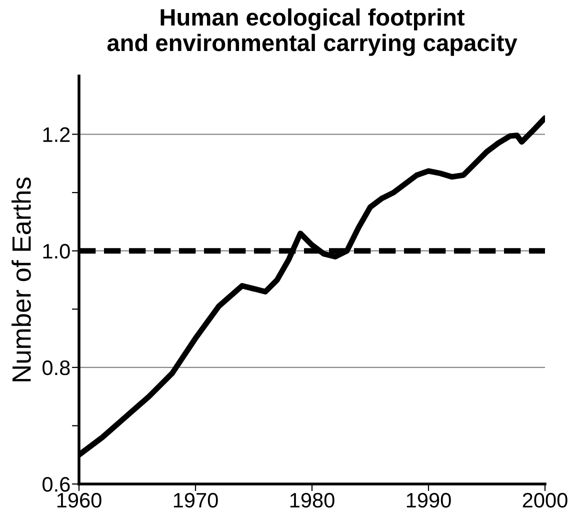  Describe the element at coordinates (56, 368) in the screenshot. I see `y-tick-label: 0.8` at that location.